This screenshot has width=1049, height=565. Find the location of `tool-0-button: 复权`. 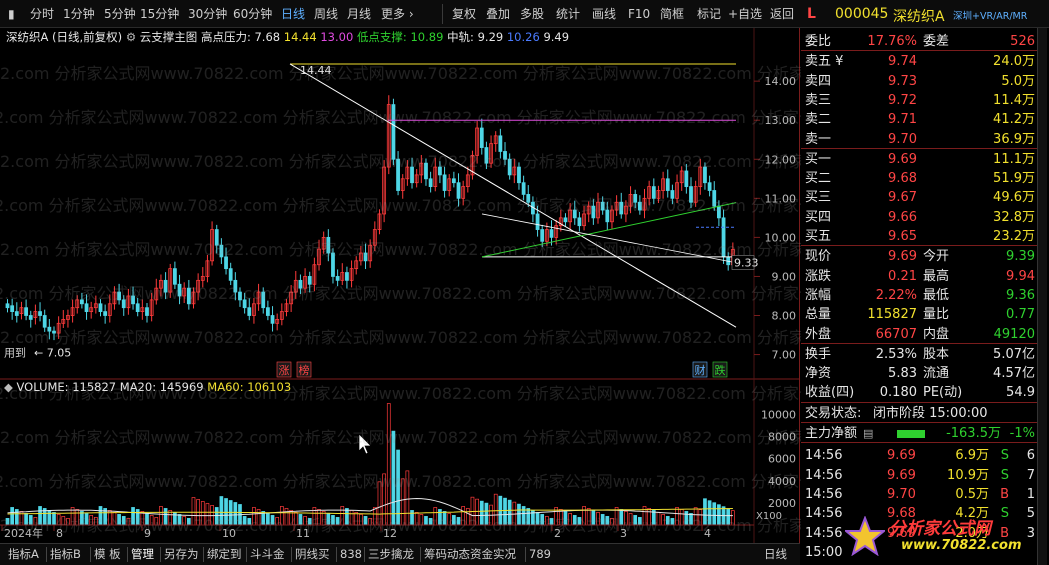

tool-0-button: 复权 is located at coordinates (464, 14).